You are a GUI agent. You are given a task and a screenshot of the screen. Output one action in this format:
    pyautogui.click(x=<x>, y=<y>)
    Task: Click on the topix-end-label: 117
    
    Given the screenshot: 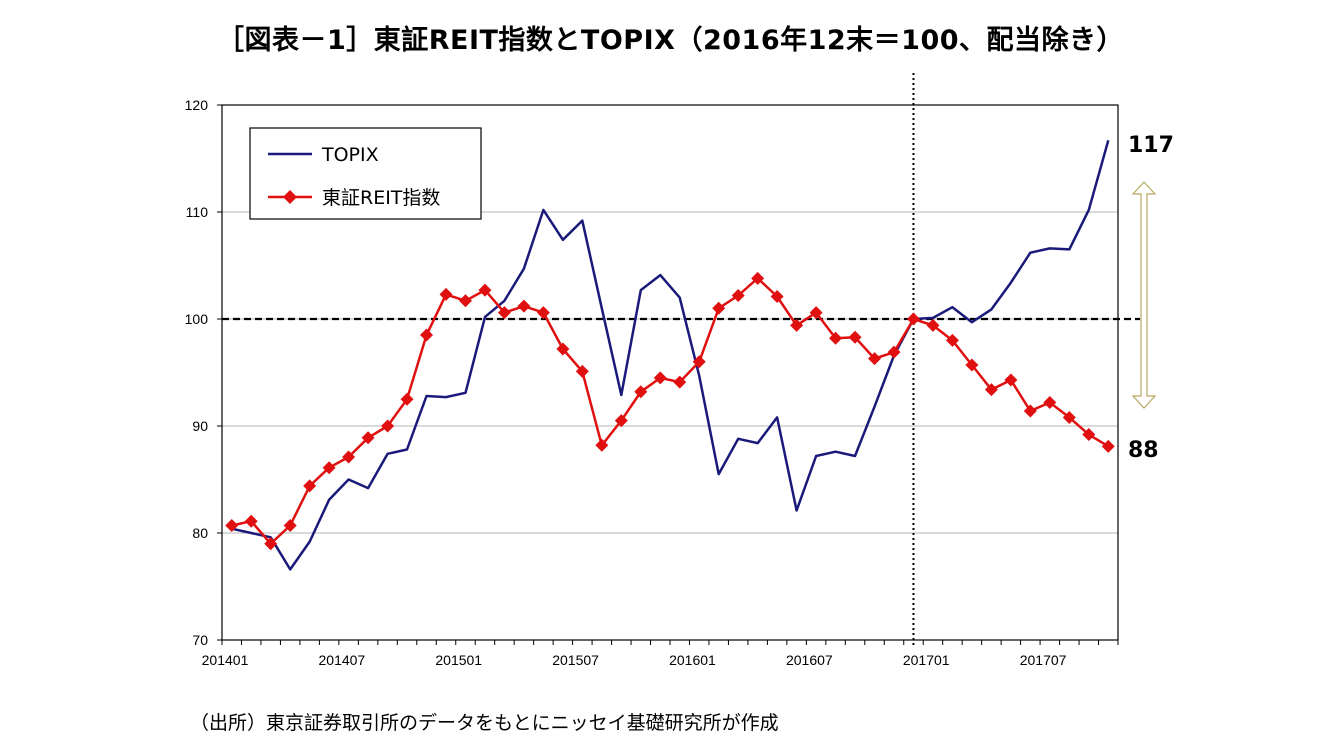 What is the action you would take?
    pyautogui.click(x=1151, y=145)
    